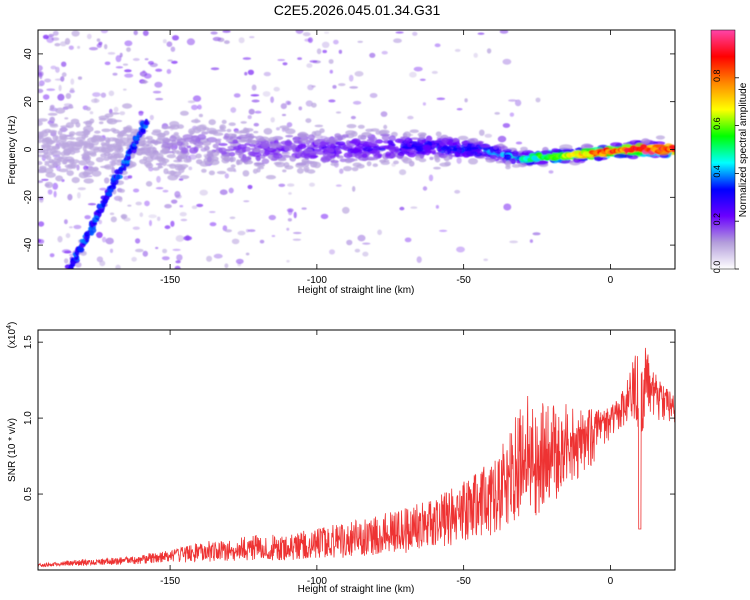  I want to click on snr-y-tick-label: 0.5, so click(28, 494).